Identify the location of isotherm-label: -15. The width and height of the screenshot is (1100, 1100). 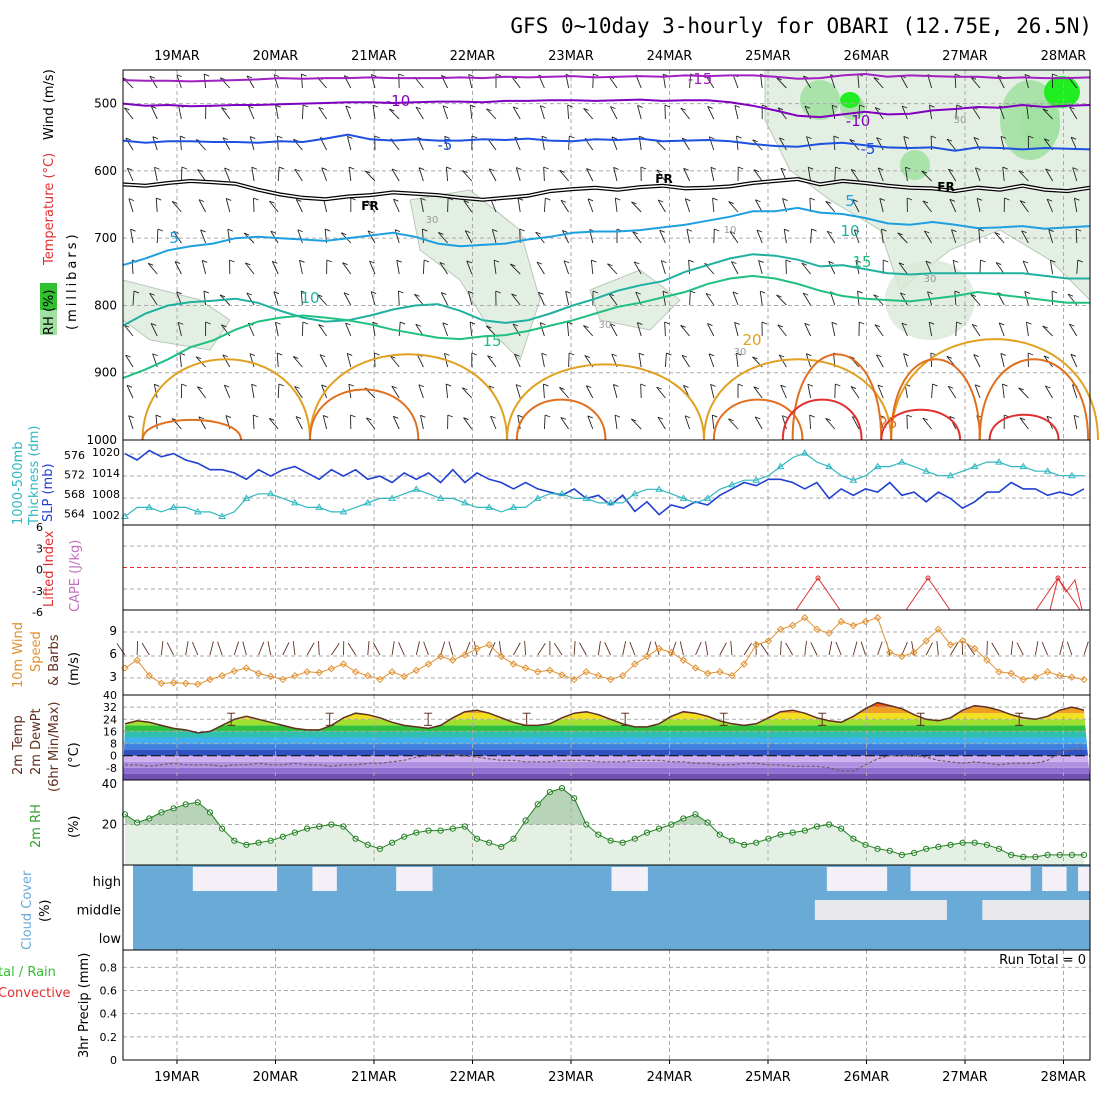
(700, 79).